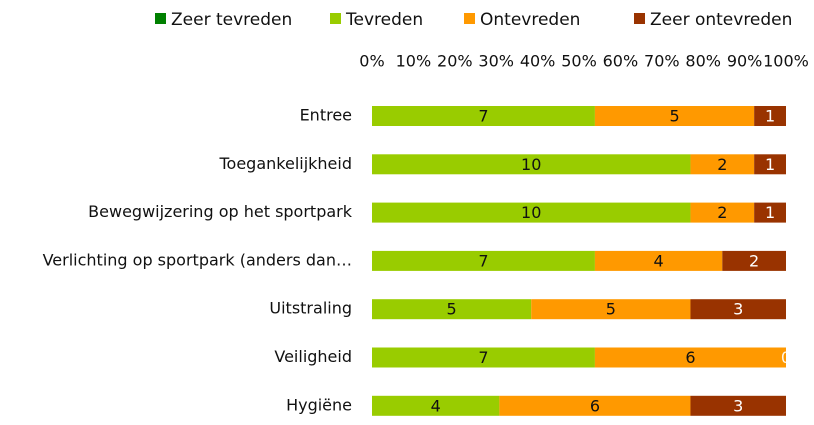  What do you see at coordinates (220, 211) in the screenshot?
I see `category-label: Bewegwijzering op het sportpark` at bounding box center [220, 211].